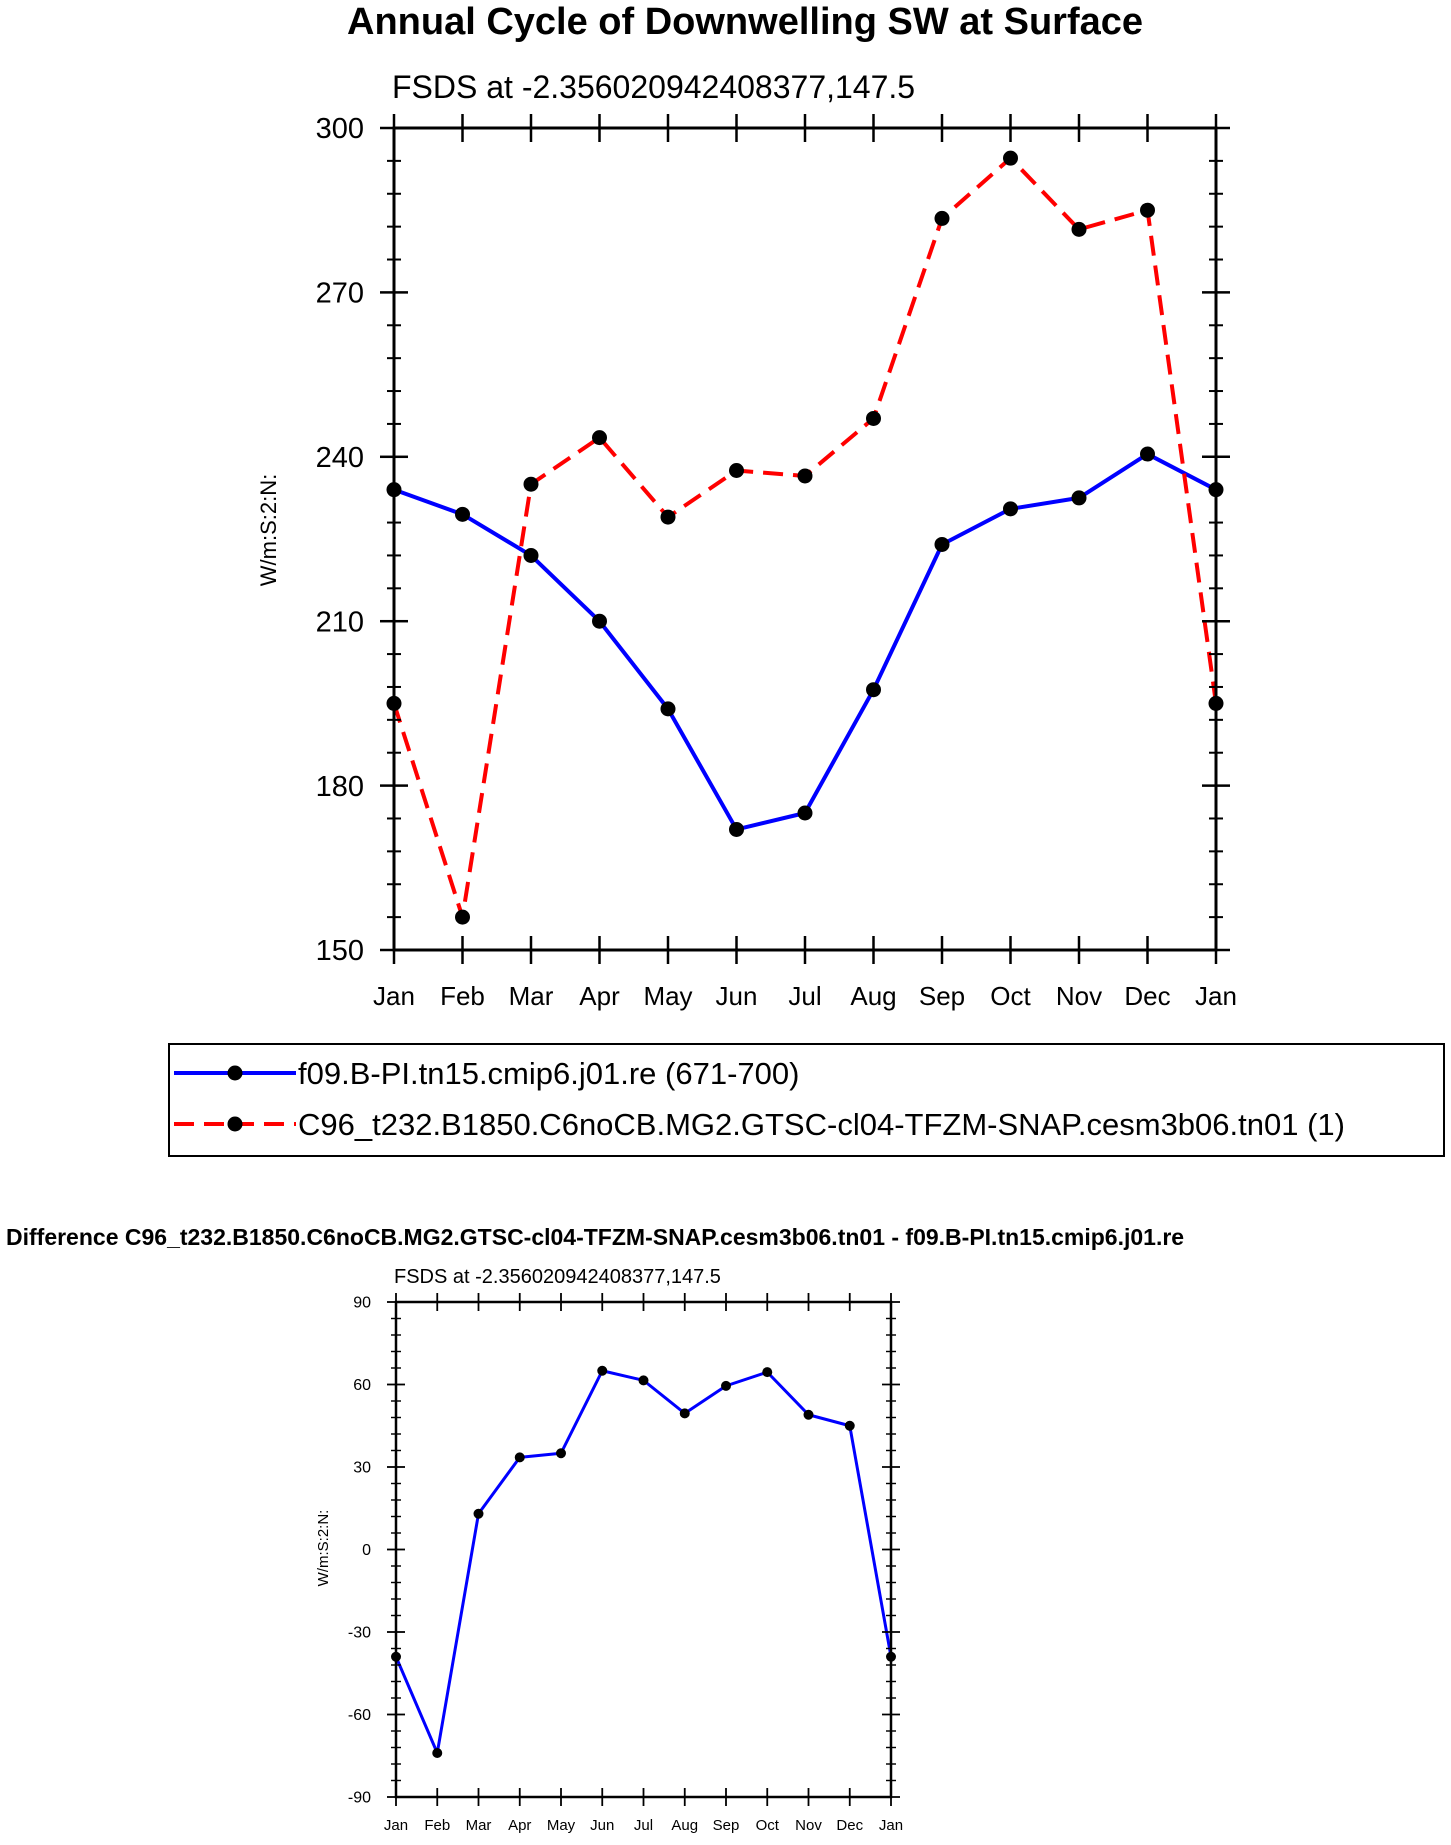 Image resolution: width=1451 pixels, height=1845 pixels. What do you see at coordinates (1079, 996) in the screenshot?
I see `c1-xtick-label: Nov` at bounding box center [1079, 996].